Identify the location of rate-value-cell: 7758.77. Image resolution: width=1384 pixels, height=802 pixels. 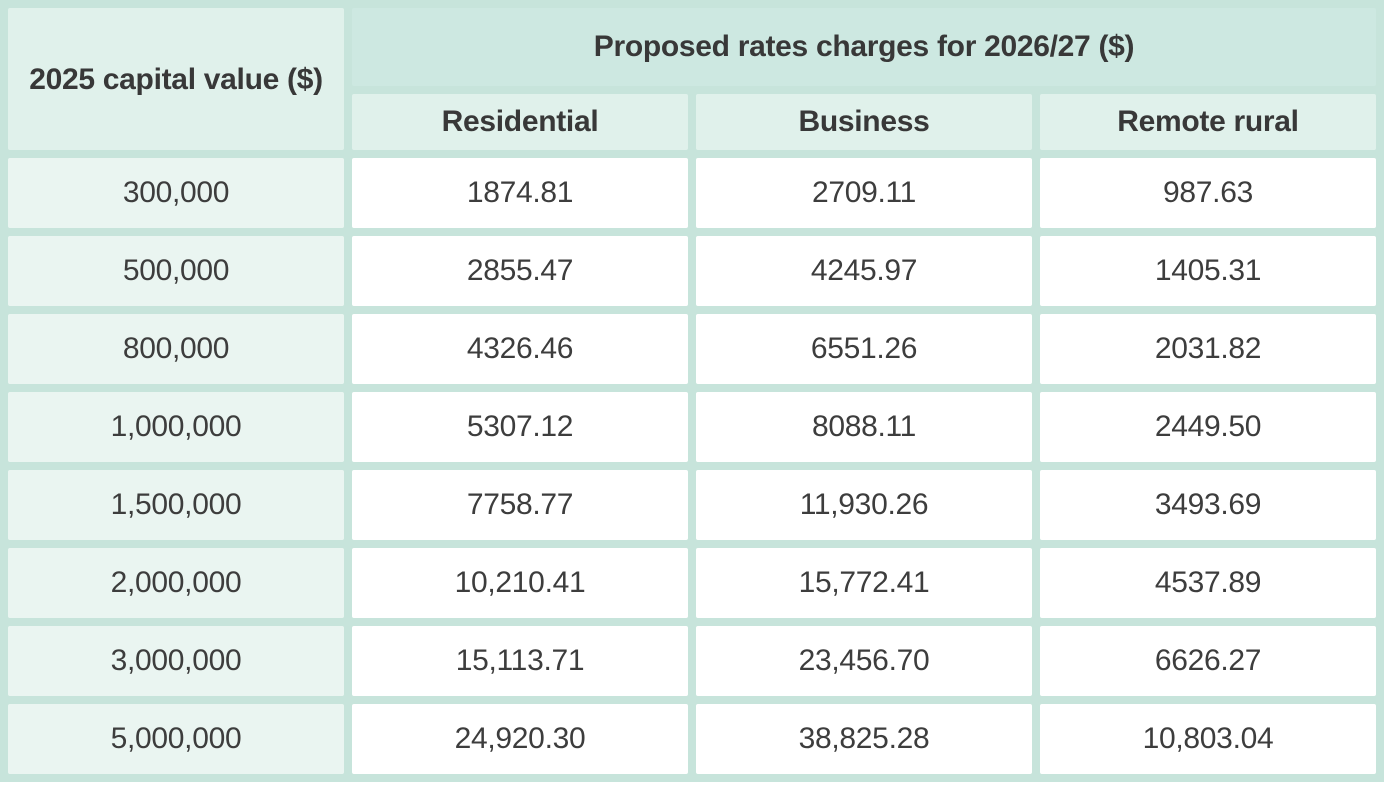
(520, 505).